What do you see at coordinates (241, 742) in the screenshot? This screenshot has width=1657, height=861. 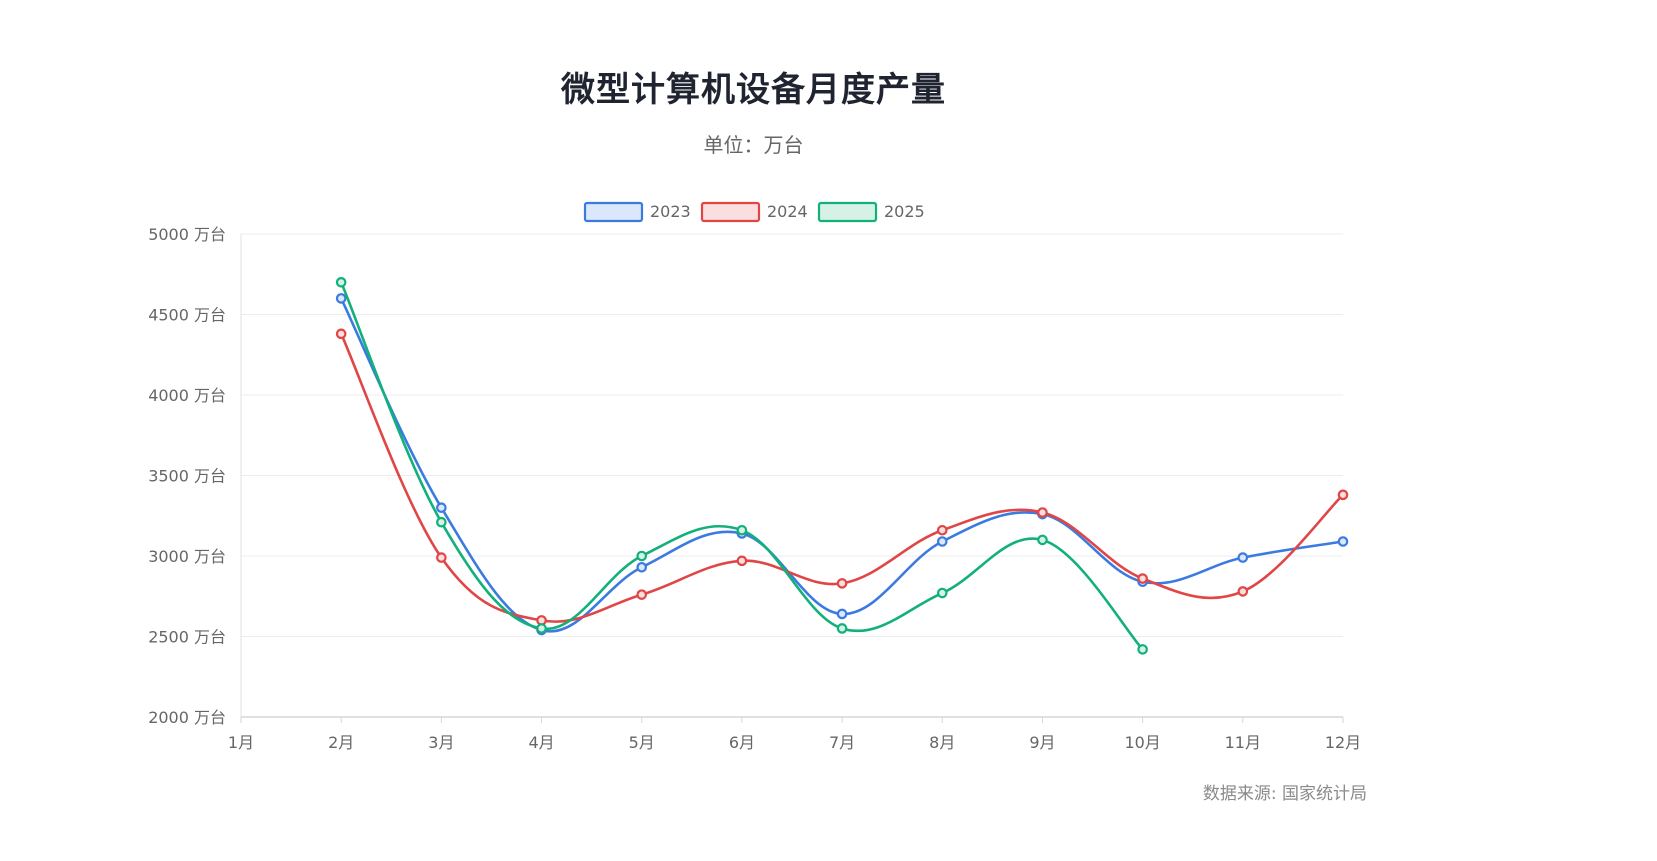 I see `x-tick-label: 1月` at bounding box center [241, 742].